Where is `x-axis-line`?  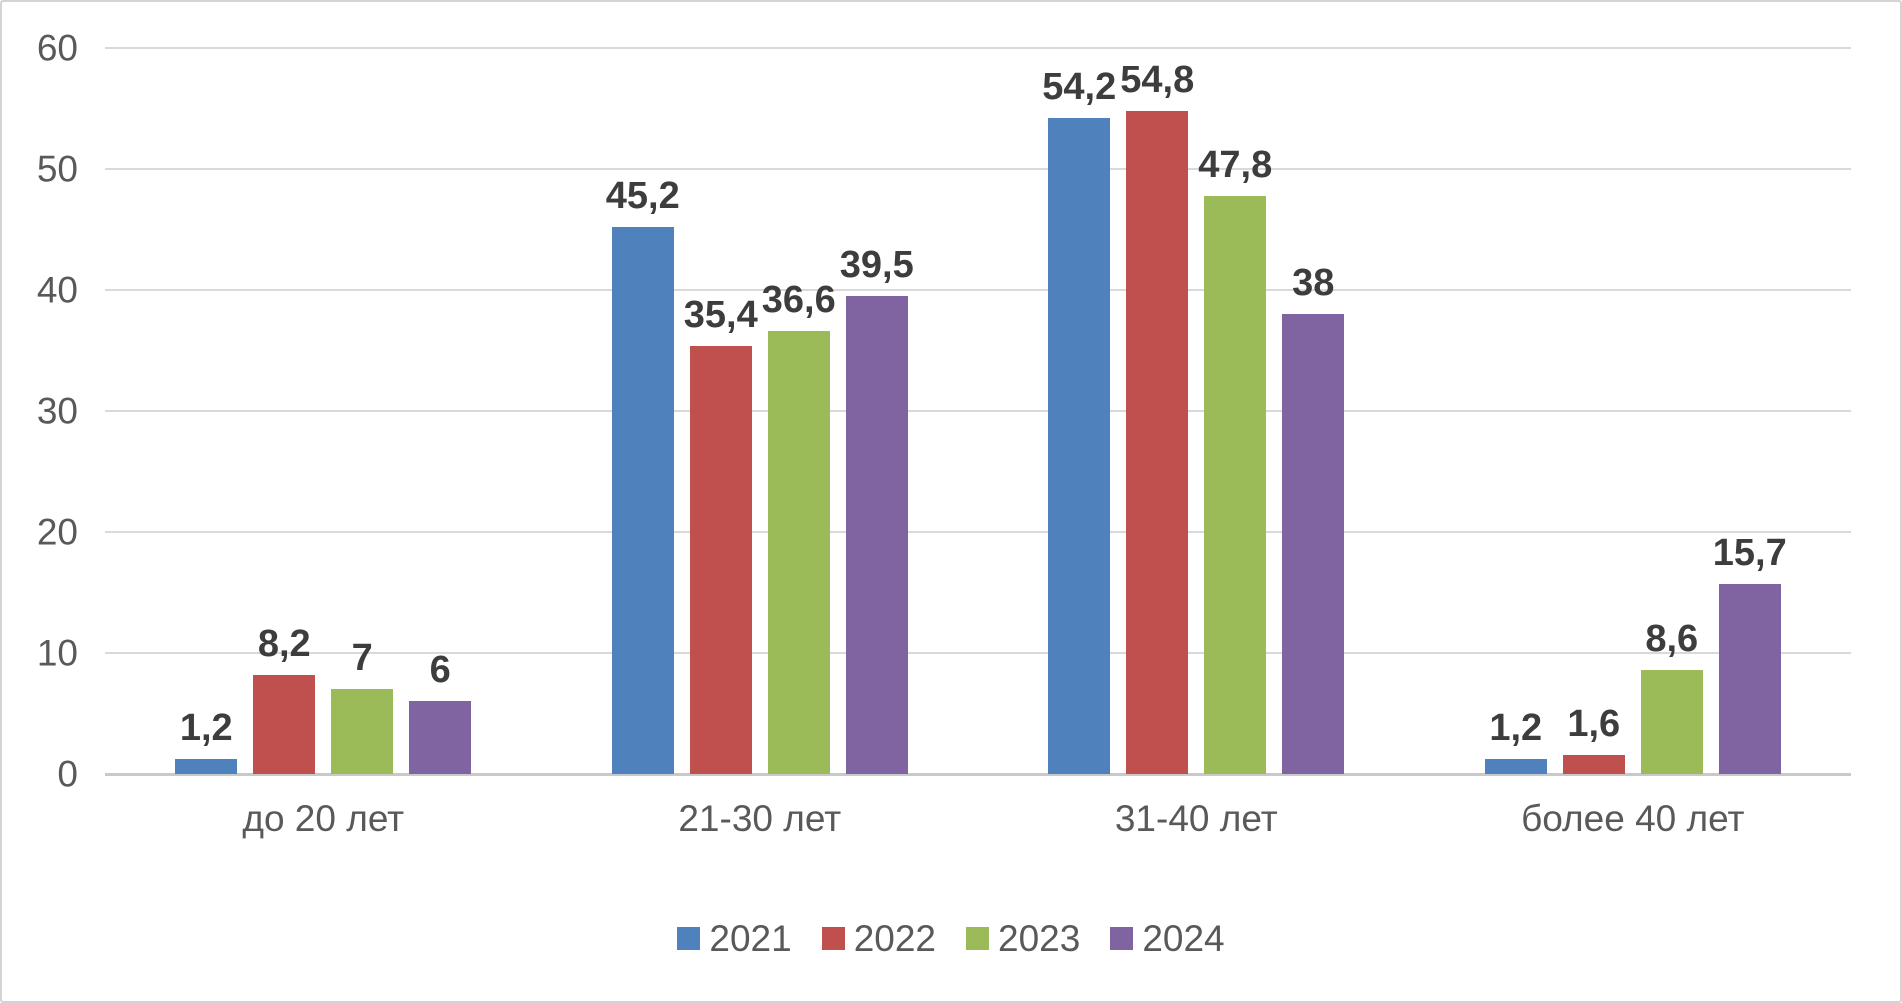 x-axis-line is located at coordinates (978, 774).